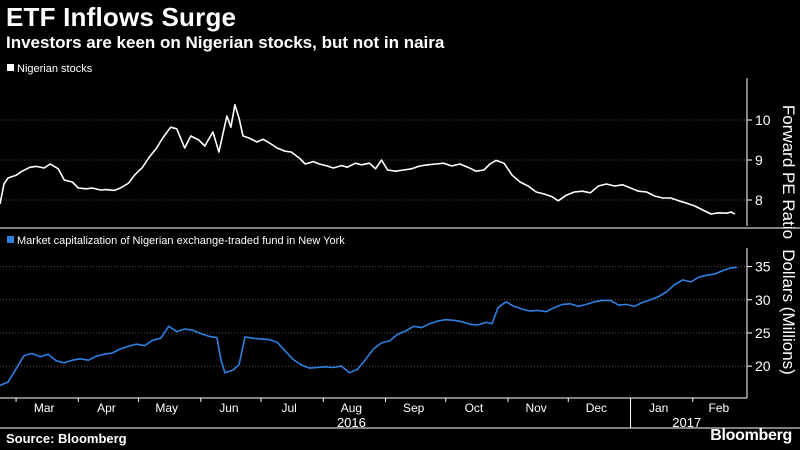 This screenshot has height=450, width=800. I want to click on x-month-label: Sep, so click(414, 408).